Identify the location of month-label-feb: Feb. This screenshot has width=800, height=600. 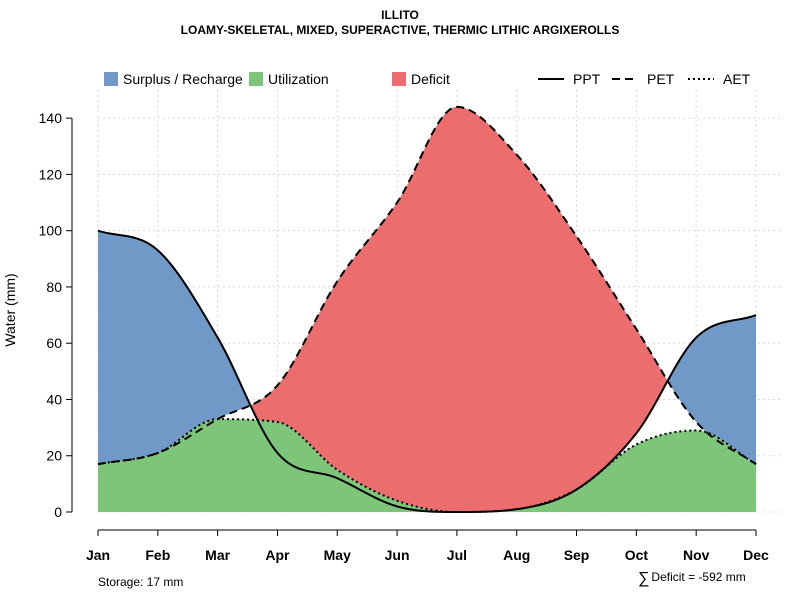
(157, 555).